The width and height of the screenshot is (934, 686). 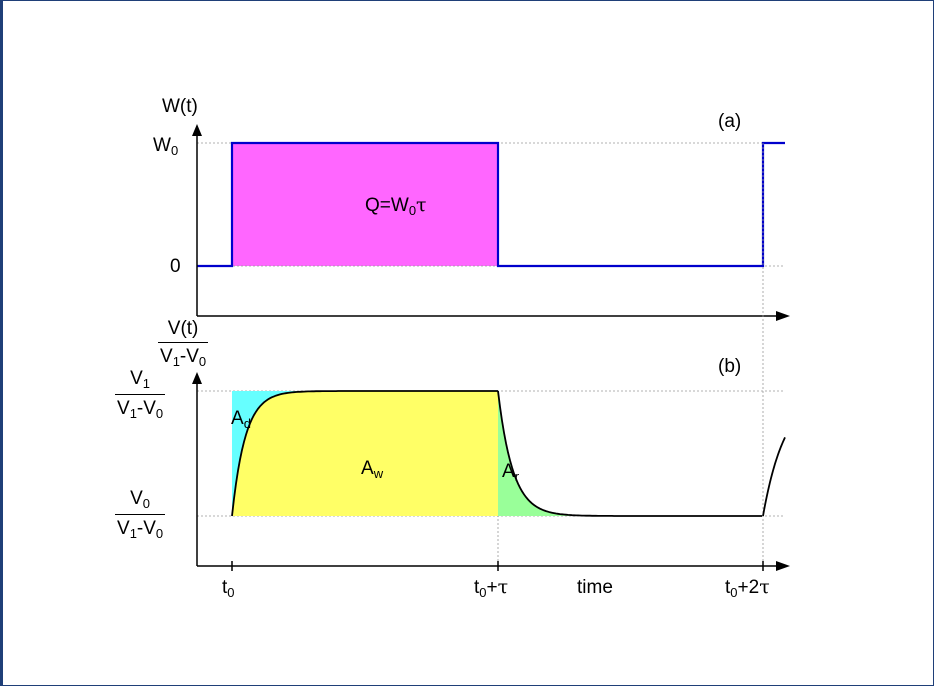 What do you see at coordinates (180, 106) in the screenshot?
I see `top-y-axis-label: W(t)` at bounding box center [180, 106].